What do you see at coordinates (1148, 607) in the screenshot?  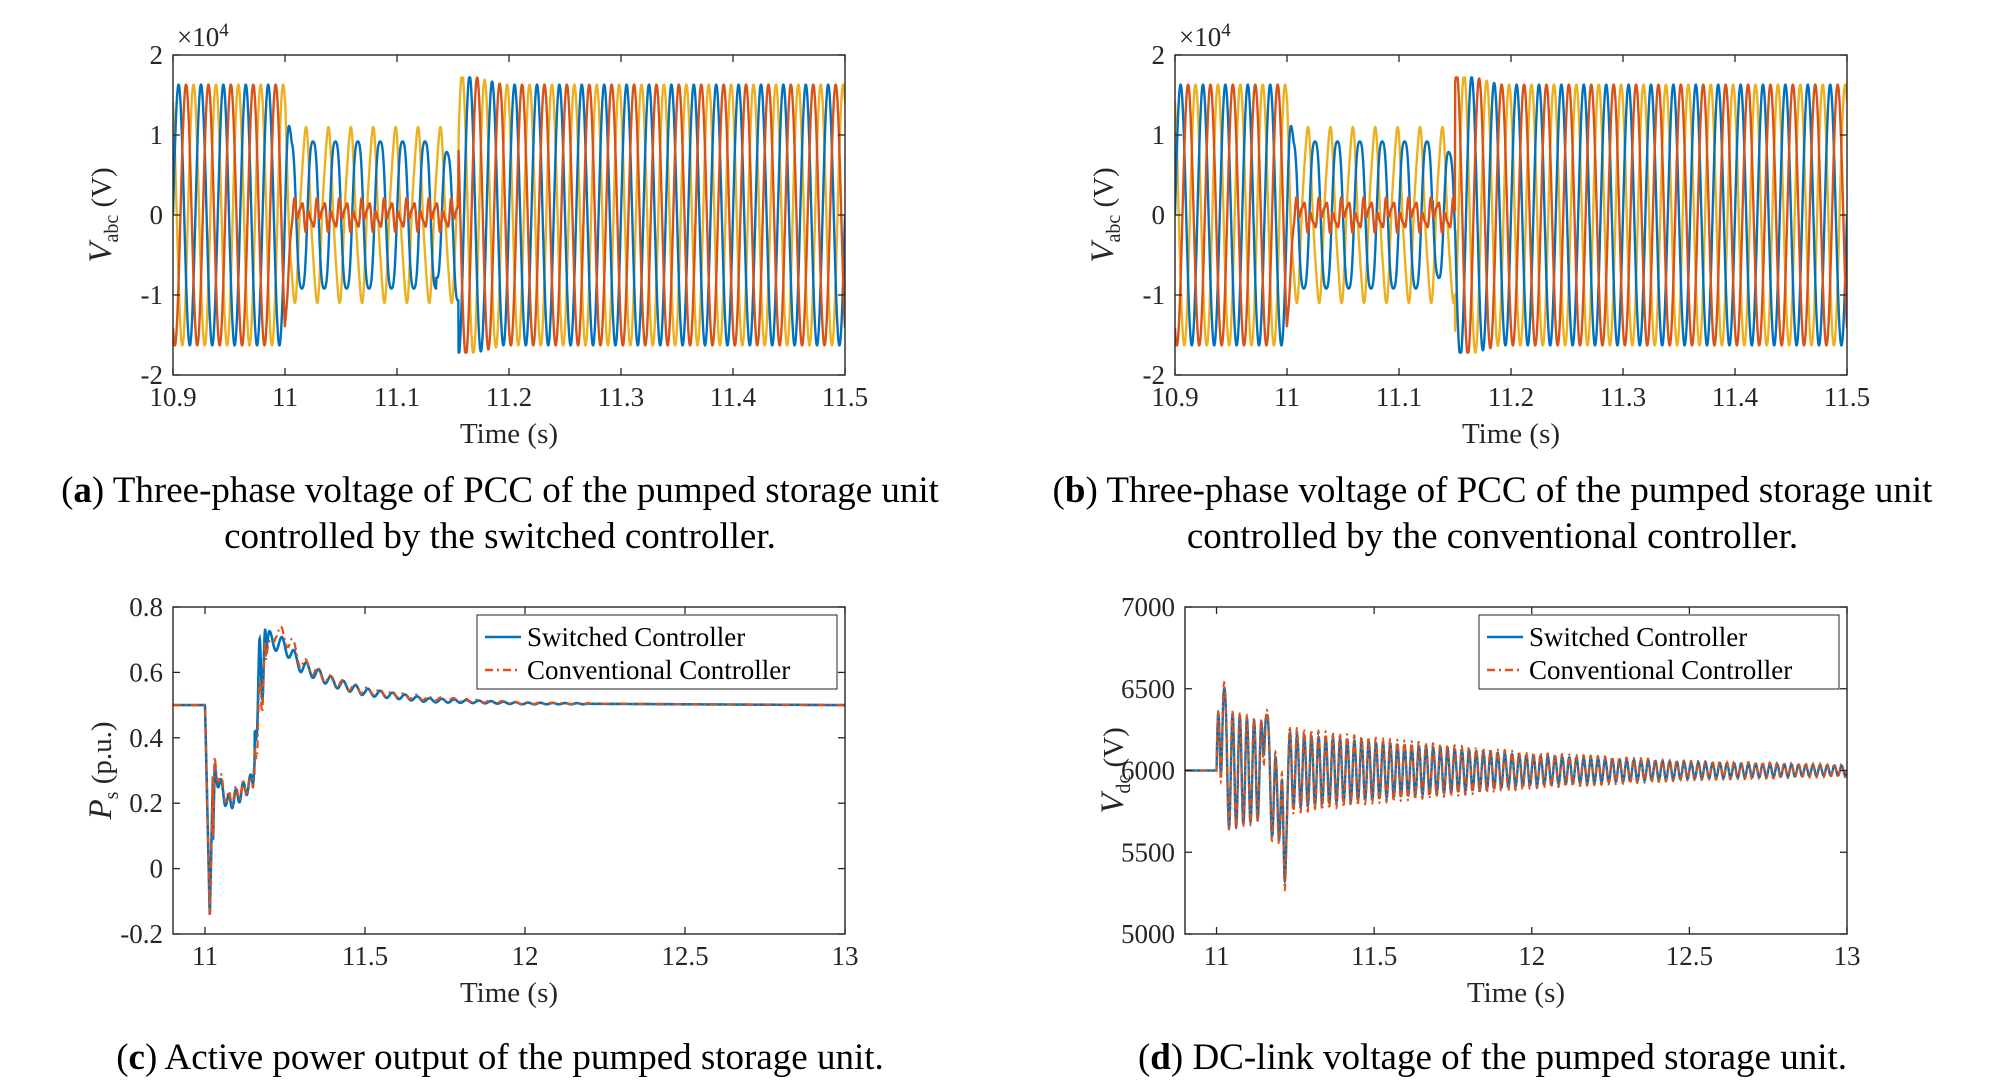 I see `y-tick-label: 7000` at bounding box center [1148, 607].